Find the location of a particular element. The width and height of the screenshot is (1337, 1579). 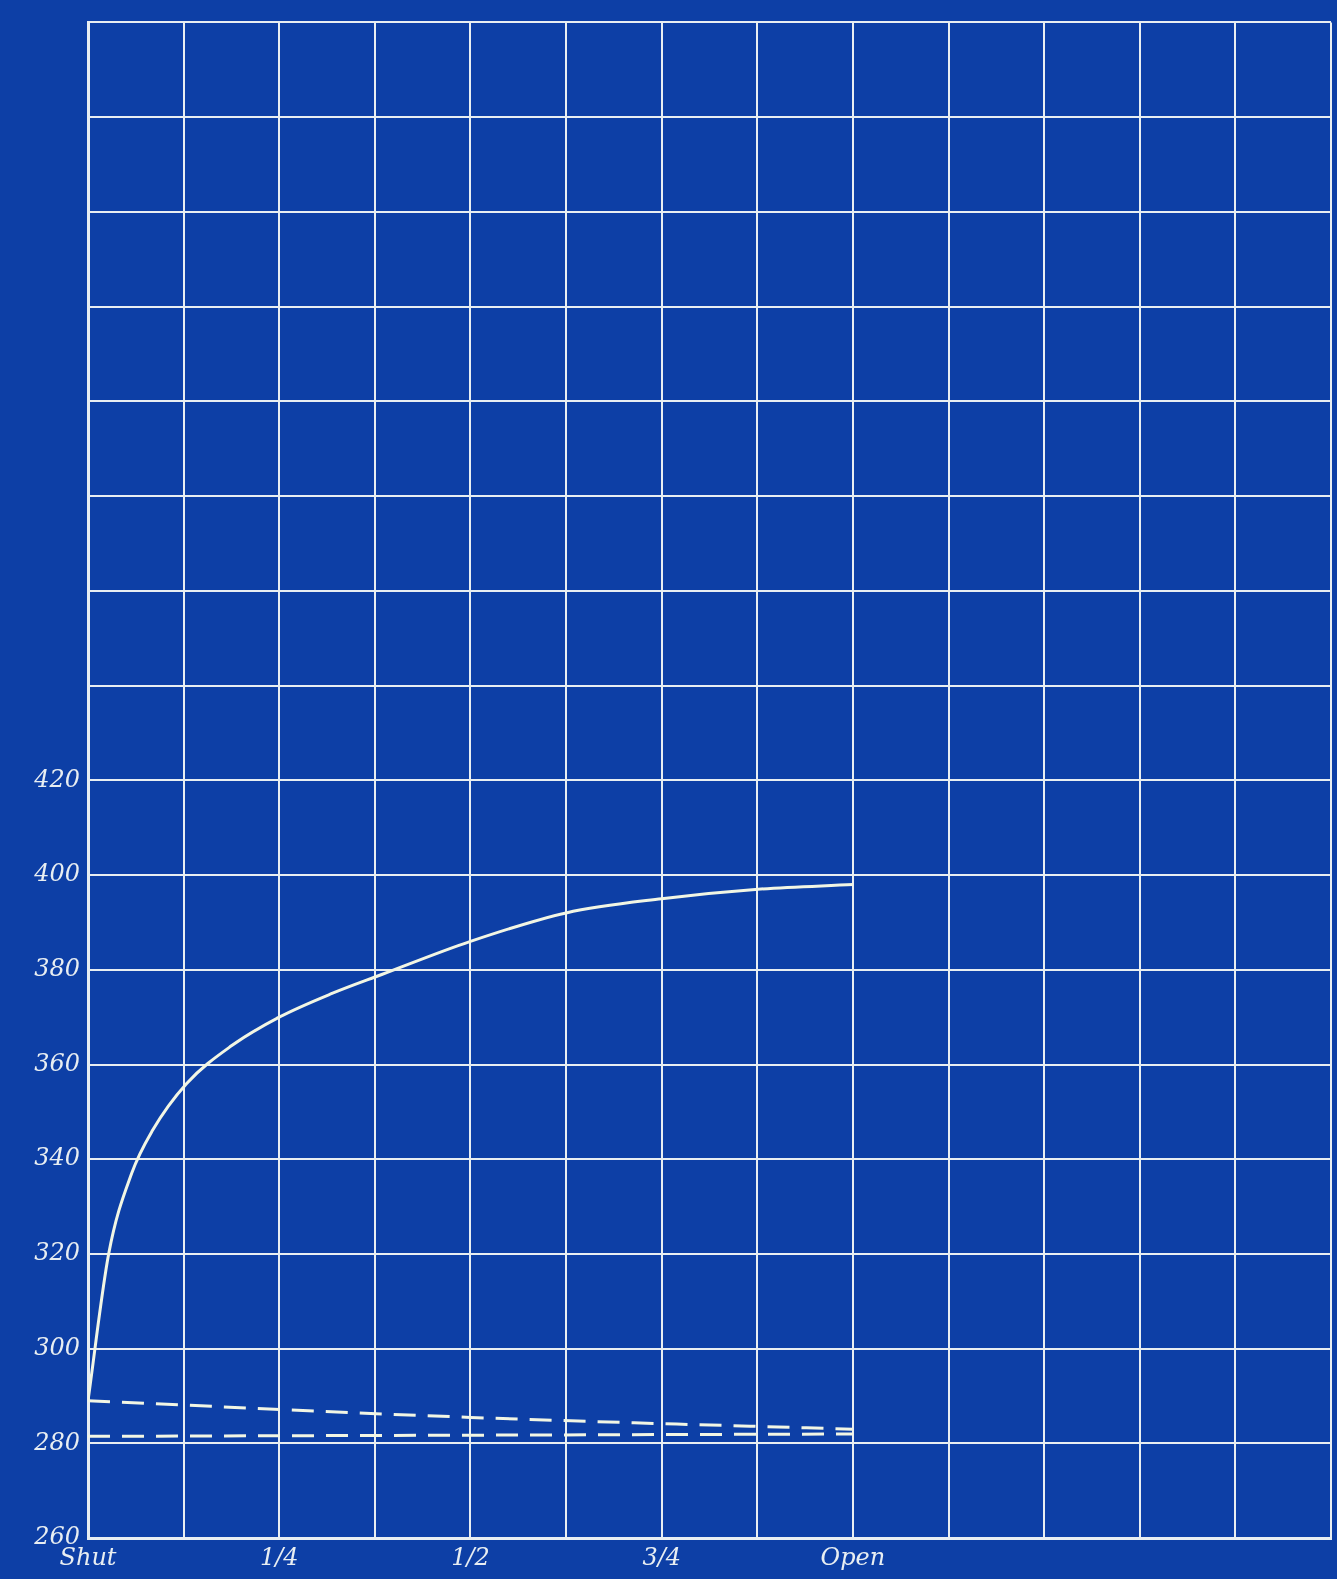

x-tick-label: 1/4 is located at coordinates (279, 1556).